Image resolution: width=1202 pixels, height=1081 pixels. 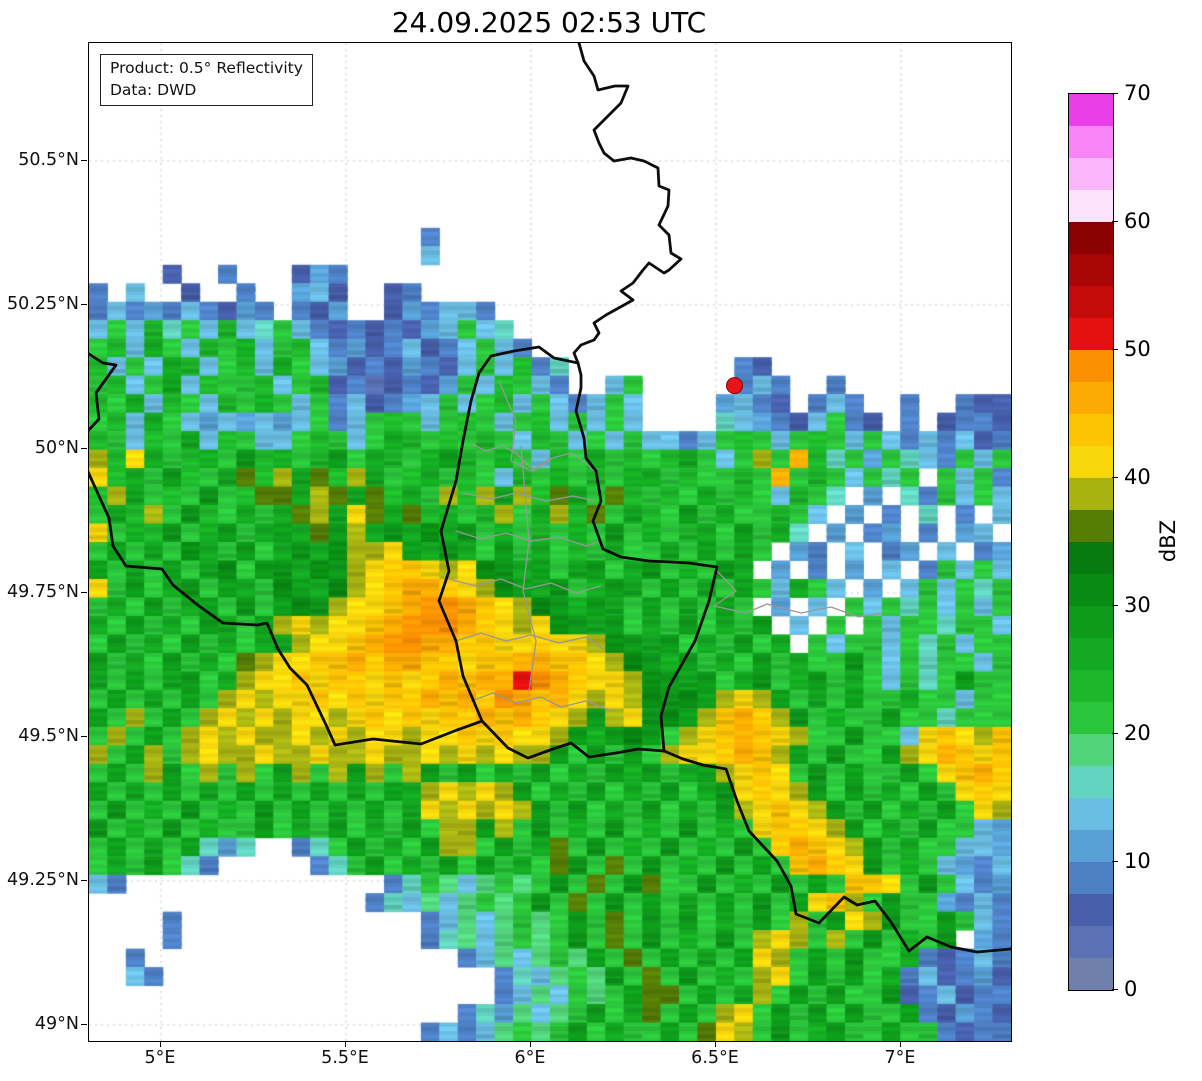 I want to click on figure-title: 24.09.2025 02:53 UTC, so click(x=549, y=22).